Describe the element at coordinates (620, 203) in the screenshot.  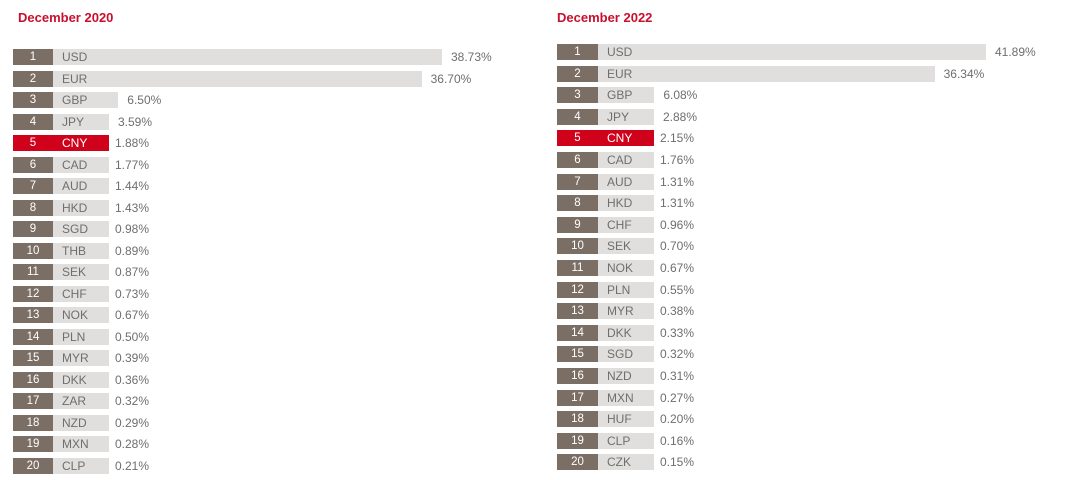
I see `currency-label: HKD` at that location.